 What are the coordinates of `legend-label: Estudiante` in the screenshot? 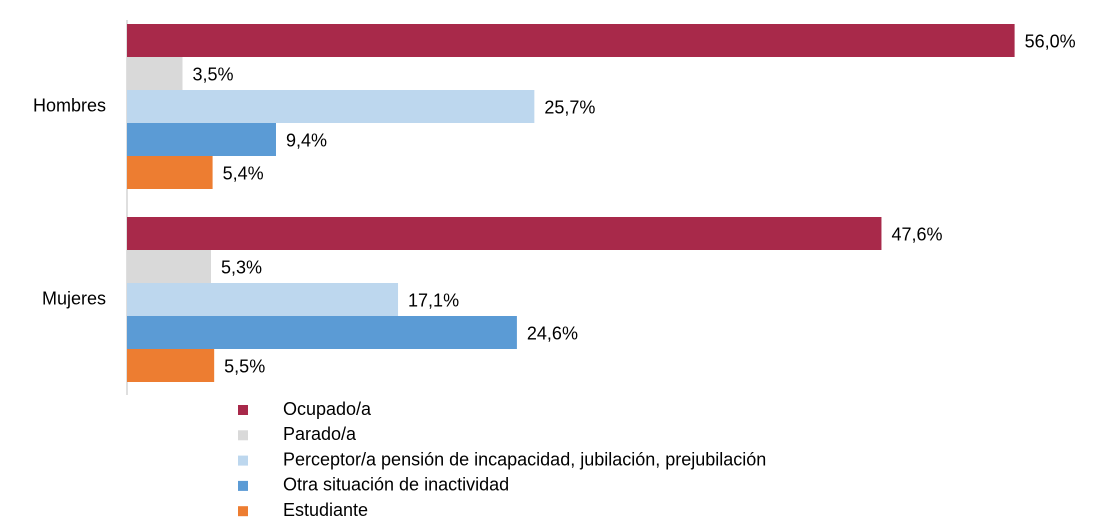 It's located at (325, 508).